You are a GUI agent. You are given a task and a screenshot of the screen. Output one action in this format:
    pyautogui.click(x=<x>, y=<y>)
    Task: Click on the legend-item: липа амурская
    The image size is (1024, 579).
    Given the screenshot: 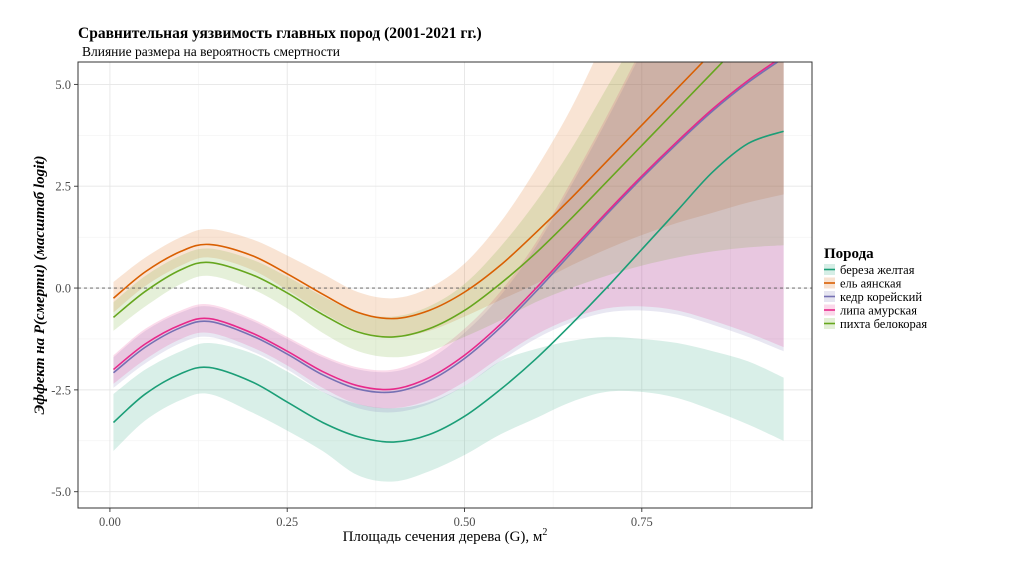 What is the action you would take?
    pyautogui.click(x=870, y=311)
    